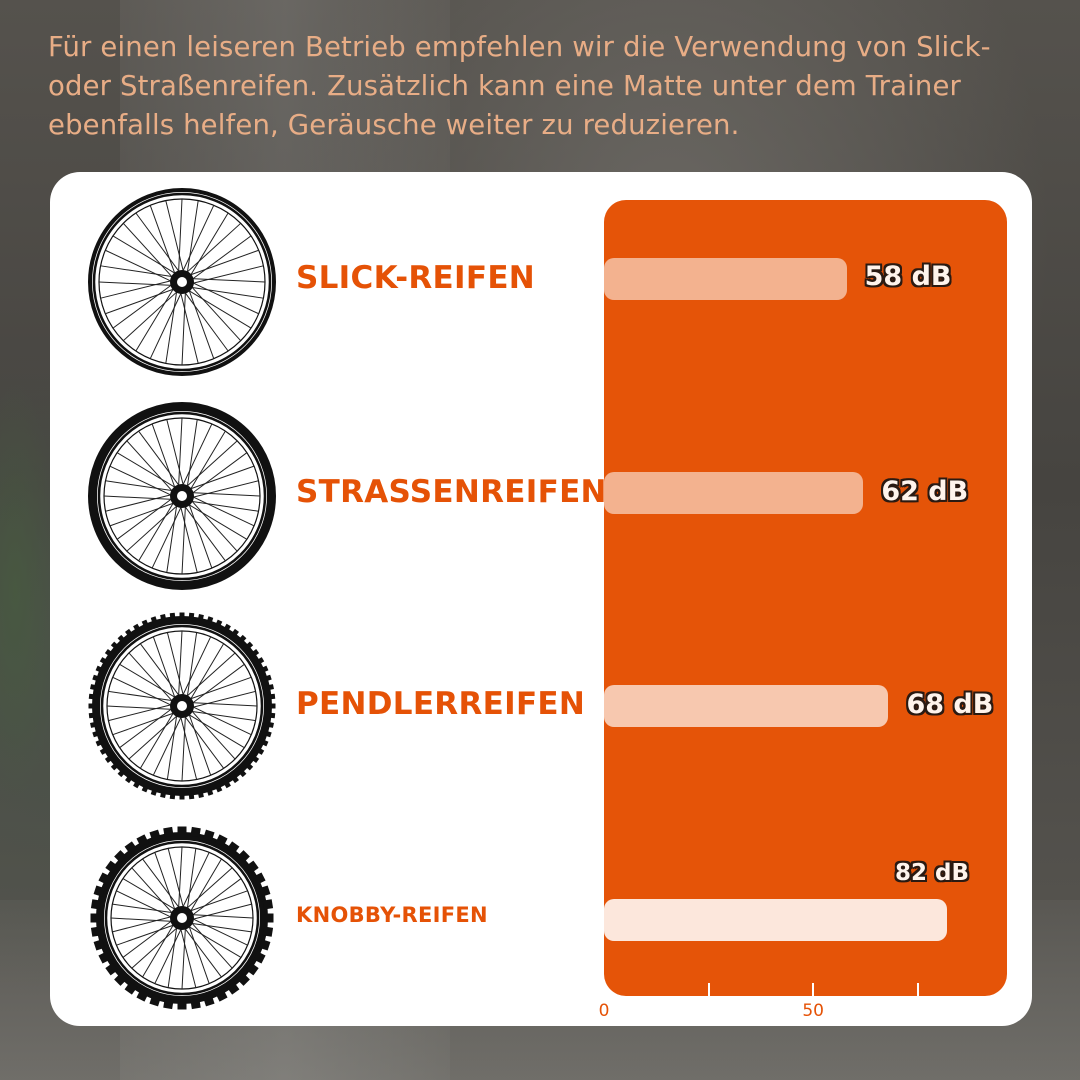  What do you see at coordinates (182, 496) in the screenshot?
I see `road-wheel-icon` at bounding box center [182, 496].